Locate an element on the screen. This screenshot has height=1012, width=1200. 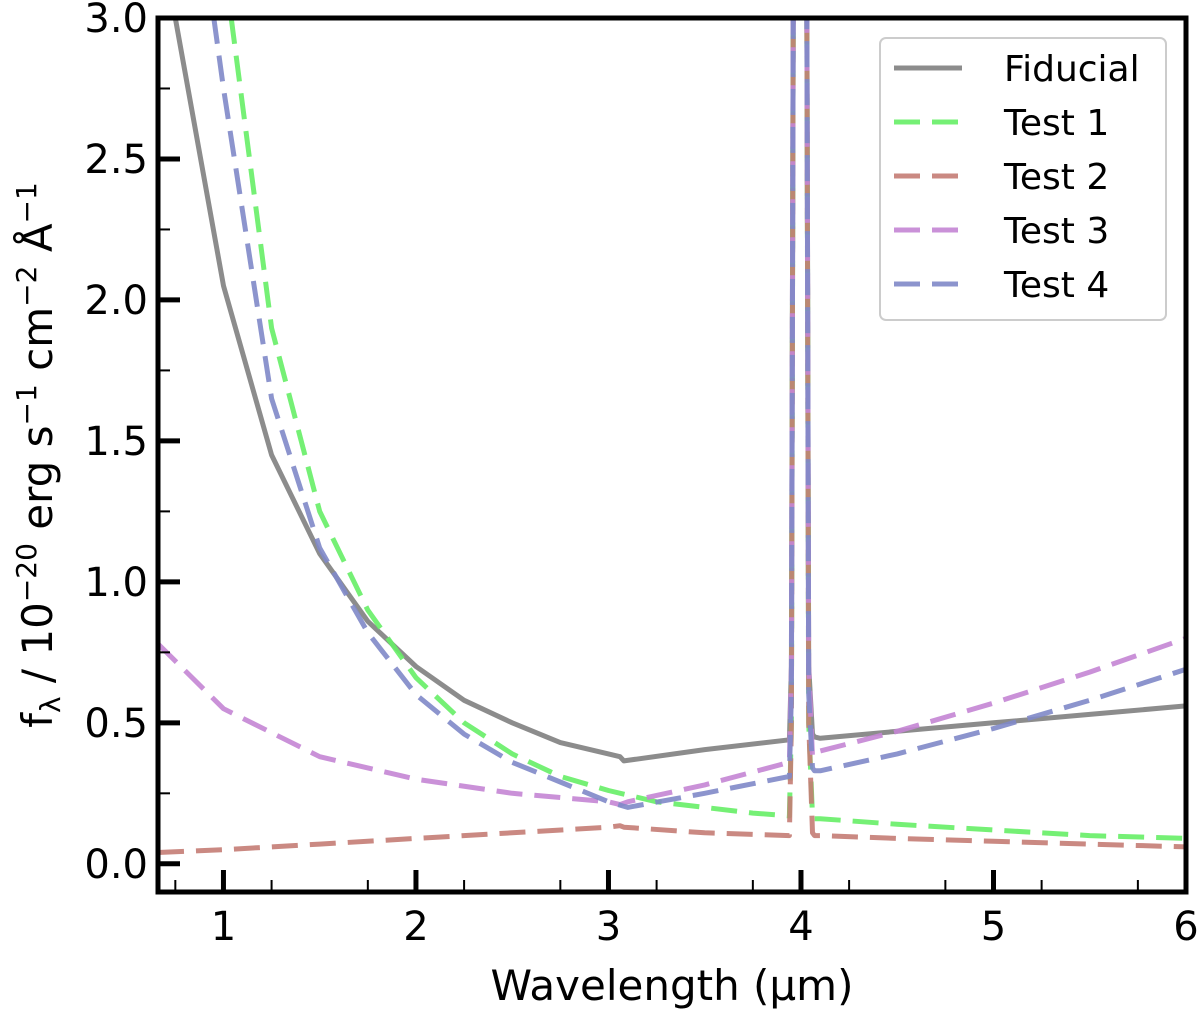
legend-label-0: Fiducial is located at coordinates (1072, 69).